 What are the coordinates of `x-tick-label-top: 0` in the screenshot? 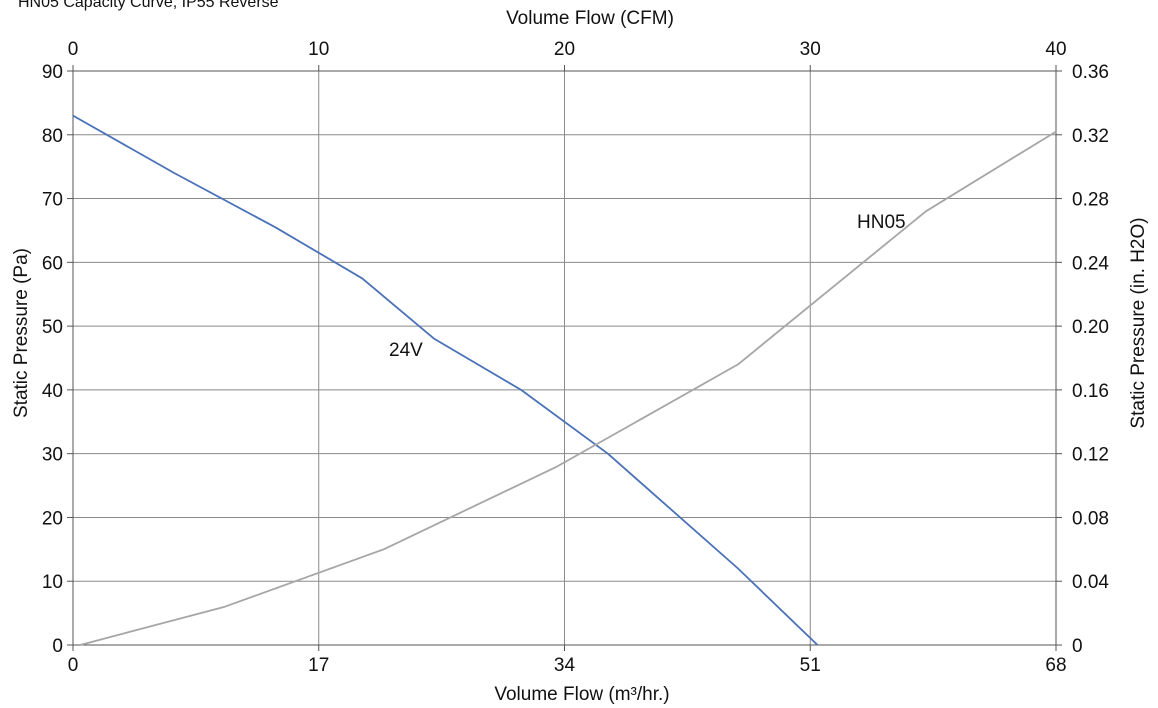 It's located at (73, 49).